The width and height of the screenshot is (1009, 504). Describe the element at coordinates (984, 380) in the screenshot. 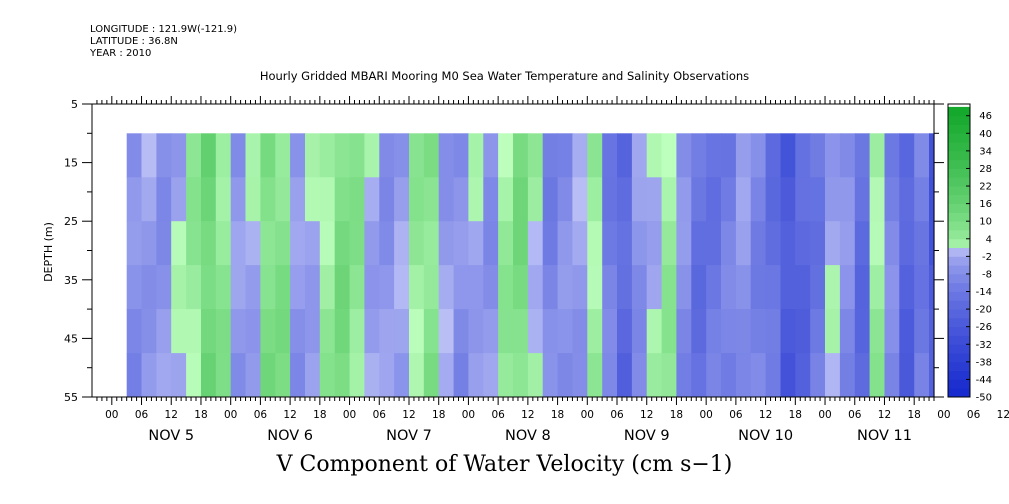

I see `colorbar-label: -44` at that location.